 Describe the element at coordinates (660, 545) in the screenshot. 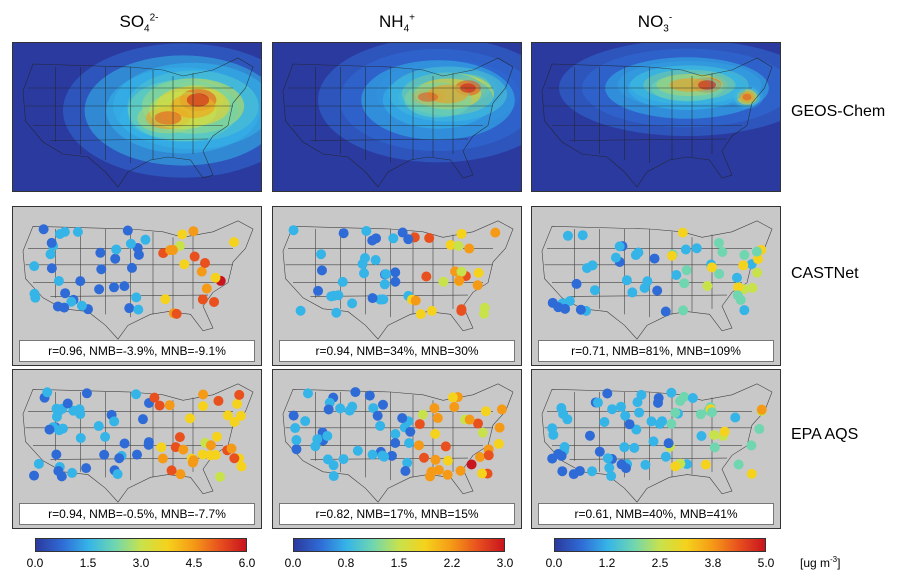

I see `colorbar-no3` at that location.